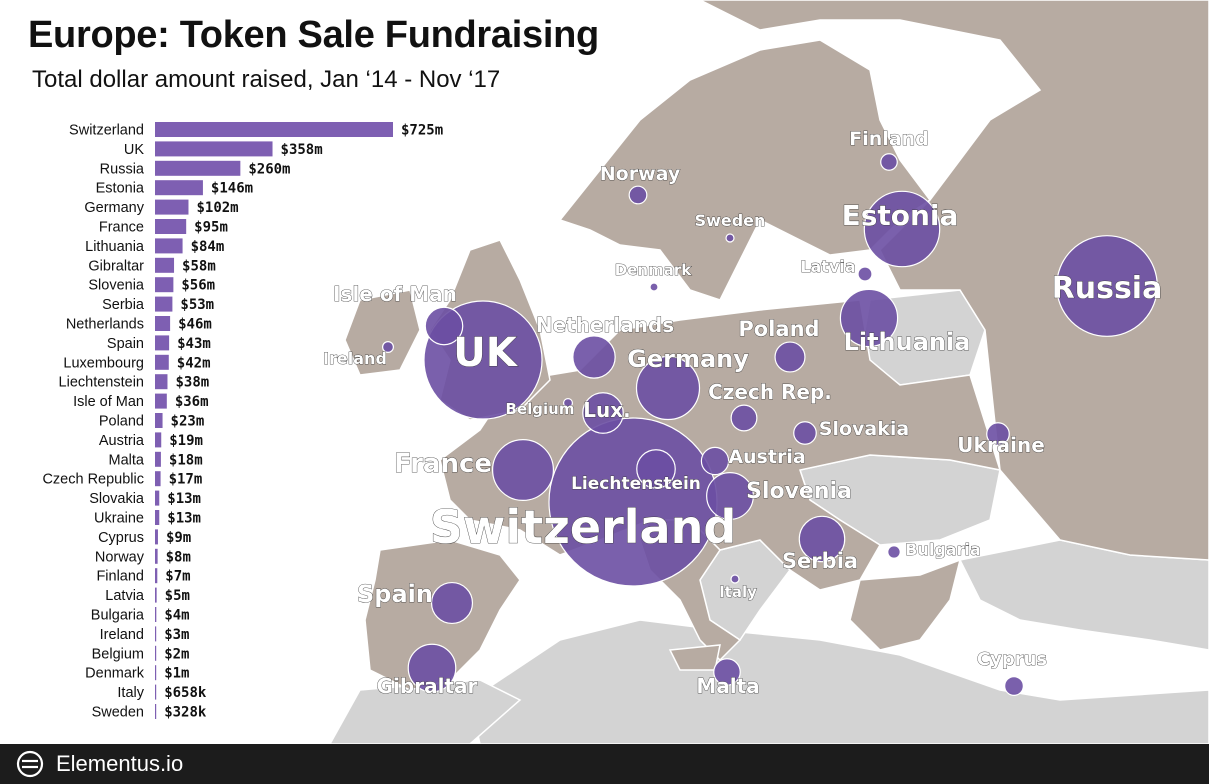  What do you see at coordinates (943, 549) in the screenshot?
I see `map-label-bulgaria: Bulgaria` at bounding box center [943, 549].